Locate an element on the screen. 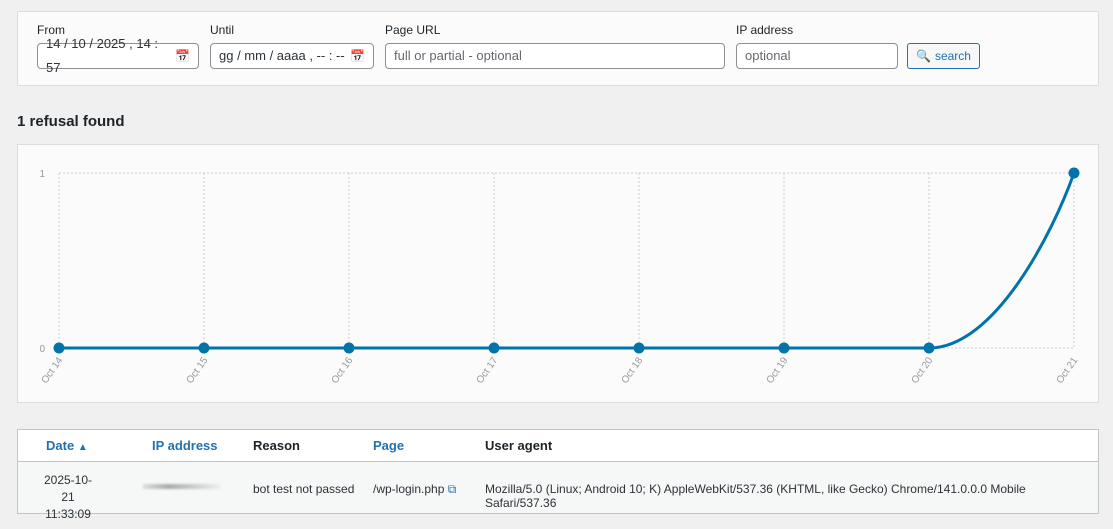  x-tick-label: Oct 18 is located at coordinates (633, 370).